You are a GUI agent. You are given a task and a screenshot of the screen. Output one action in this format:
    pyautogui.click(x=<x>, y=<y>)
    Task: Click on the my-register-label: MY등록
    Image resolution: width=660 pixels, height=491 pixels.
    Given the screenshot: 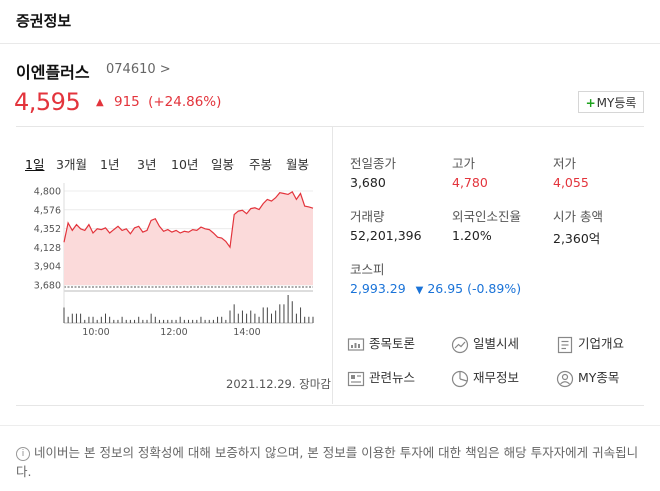 What is the action you would take?
    pyautogui.click(x=616, y=103)
    